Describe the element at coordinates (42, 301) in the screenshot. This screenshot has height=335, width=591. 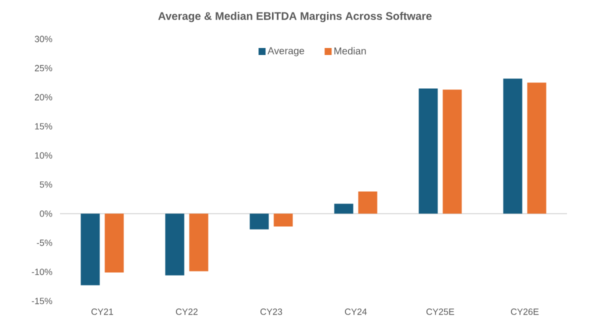
I see `y-tick-label: -15%` at that location.